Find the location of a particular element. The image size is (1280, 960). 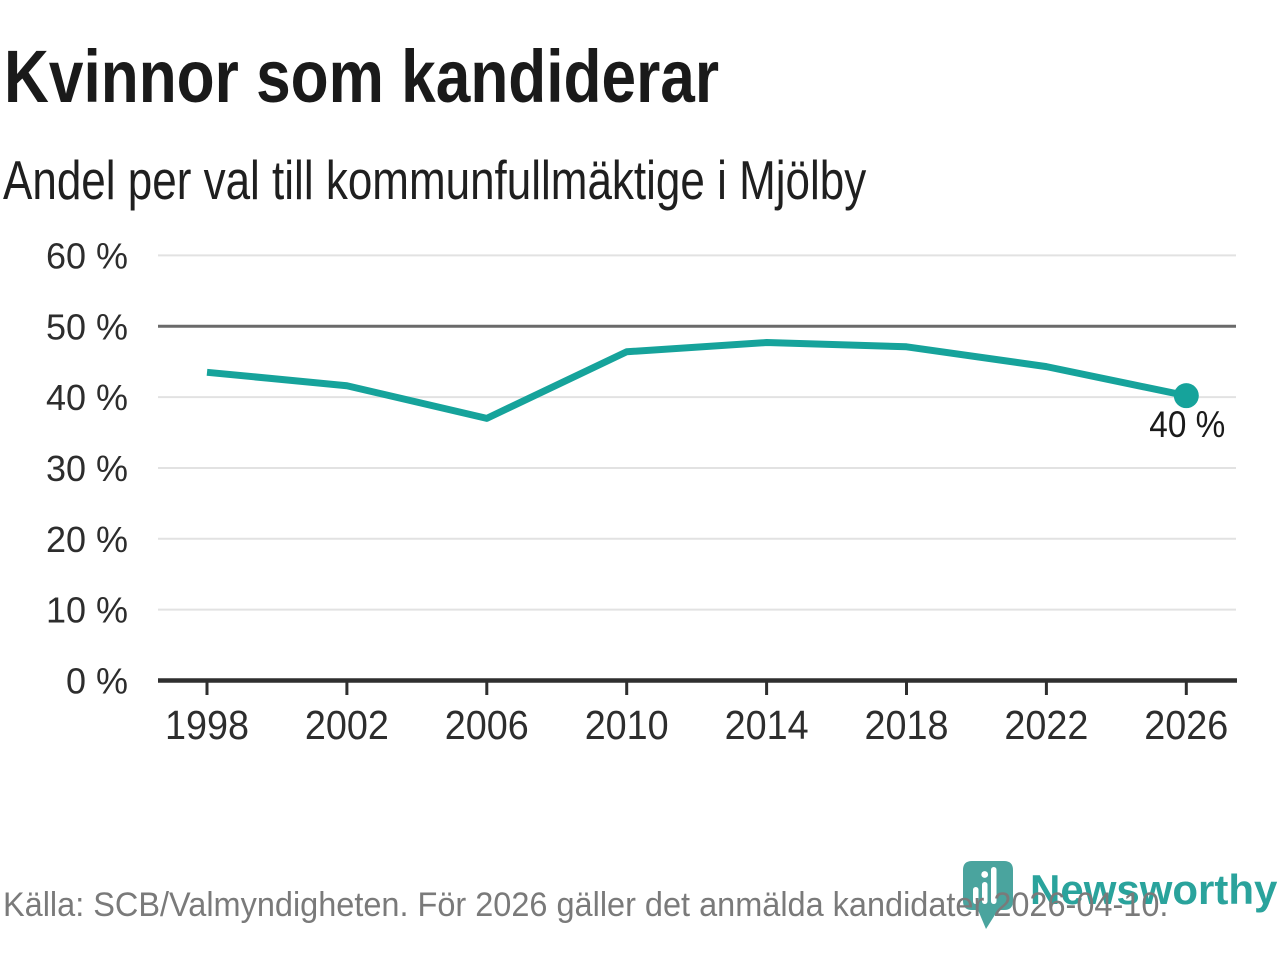

newsworthy-logo-text: Newsworthy is located at coordinates (1154, 889).